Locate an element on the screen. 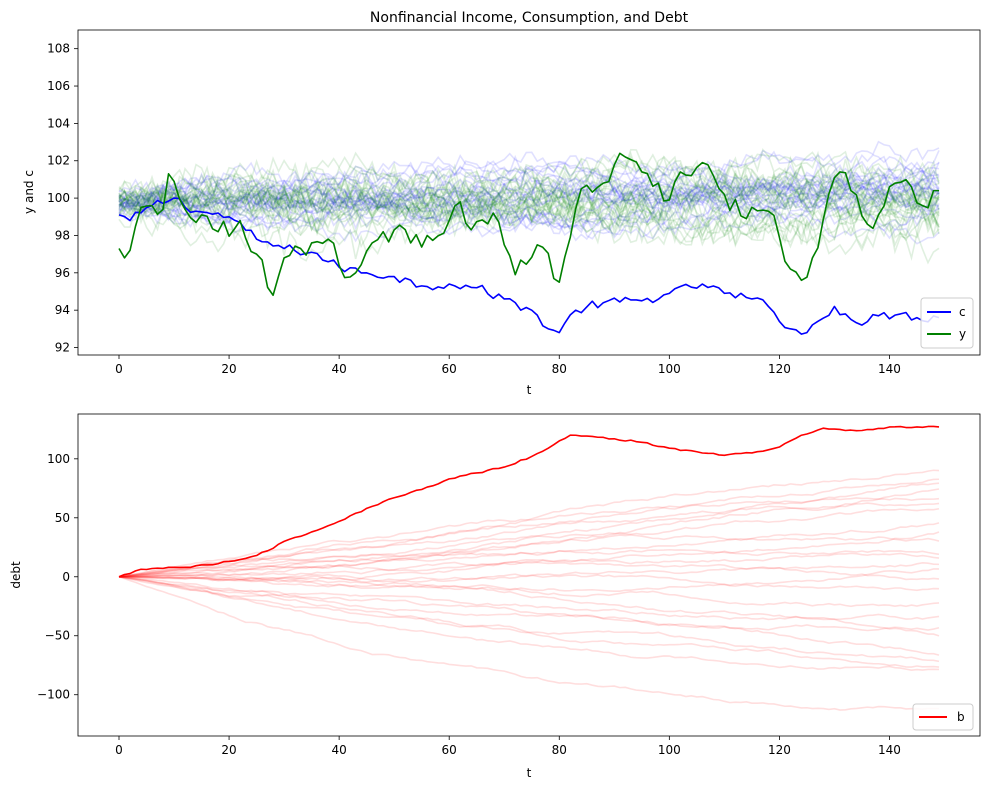  legend-label-y: y is located at coordinates (962, 334).